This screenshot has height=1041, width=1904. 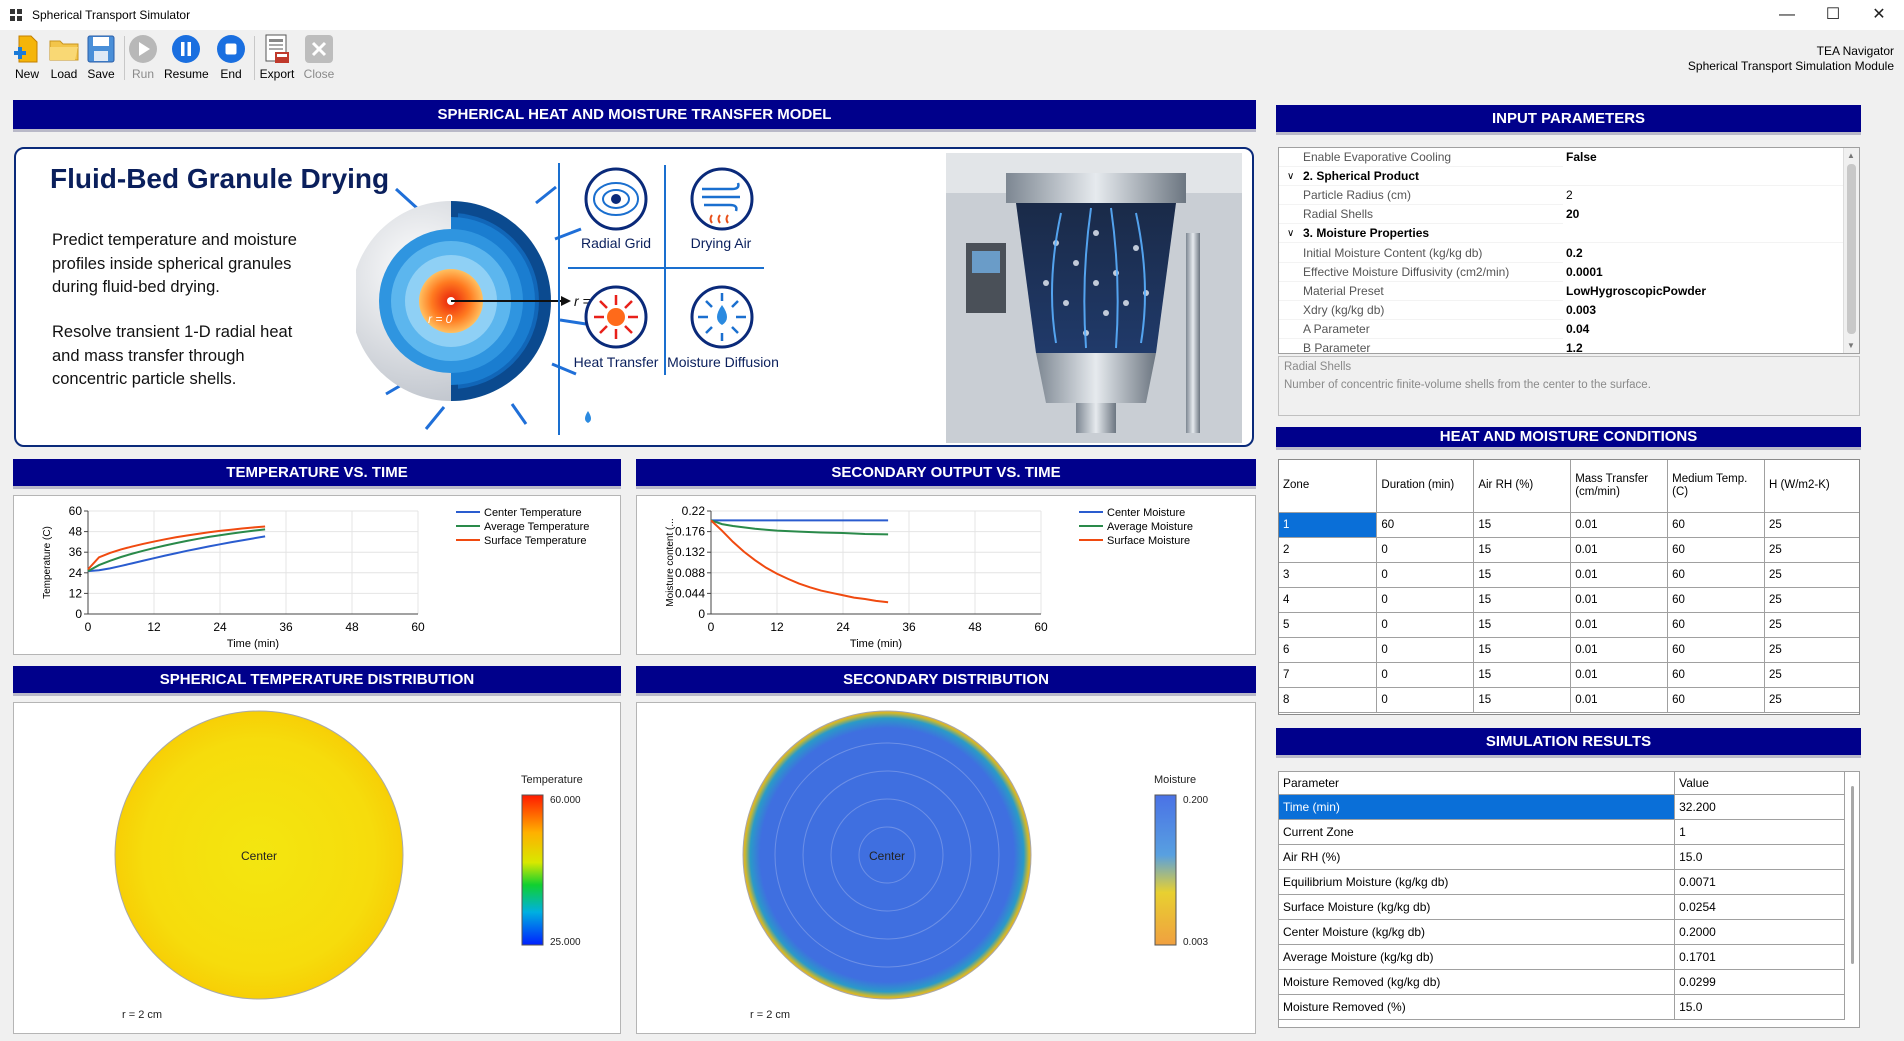 What do you see at coordinates (1561, 157) in the screenshot?
I see `property-row: Enable Evaporative Cooling False` at bounding box center [1561, 157].